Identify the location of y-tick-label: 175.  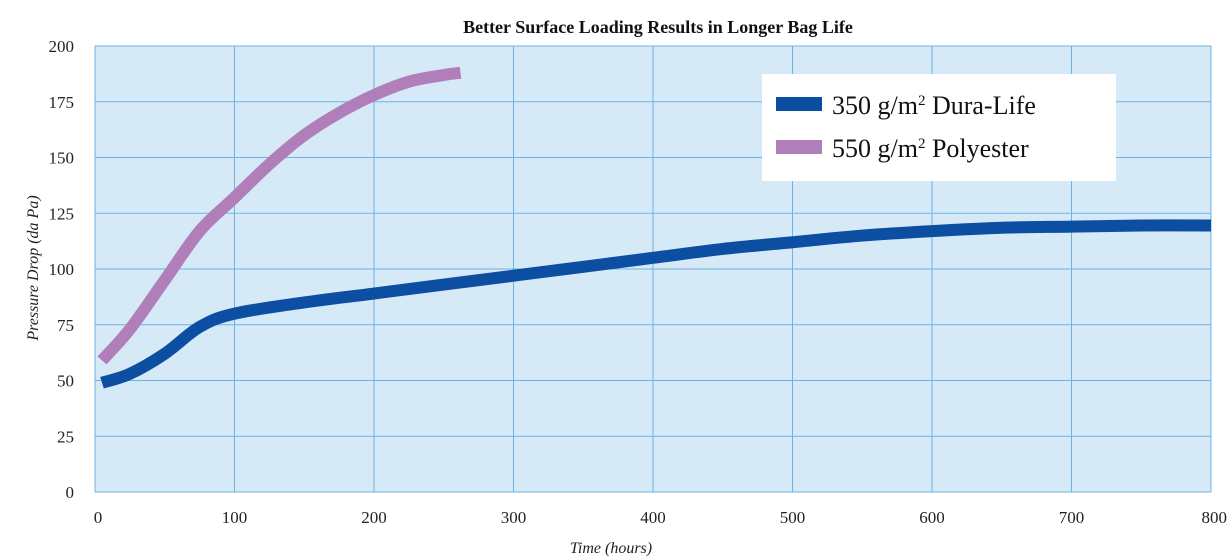
(62, 102).